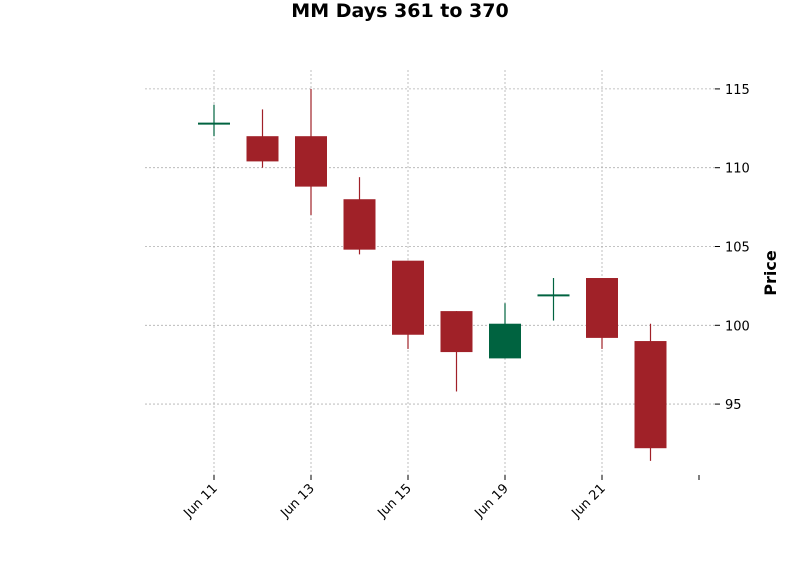 This screenshot has height=575, width=800. Describe the element at coordinates (733, 405) in the screenshot. I see `y-tick-label: 95` at that location.